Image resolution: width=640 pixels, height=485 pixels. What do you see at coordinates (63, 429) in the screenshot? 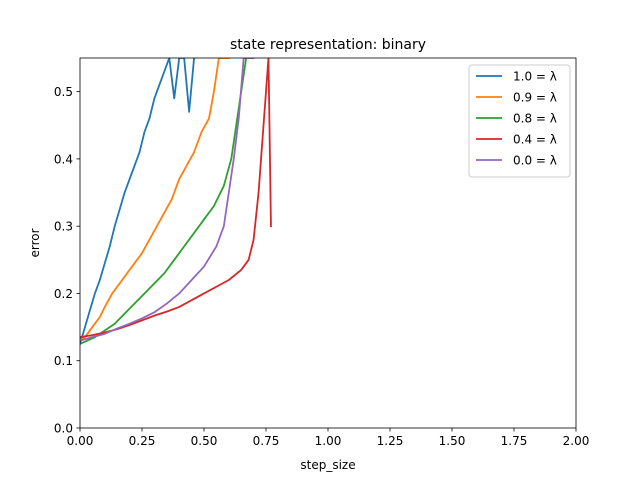
I see `y-tick-label: 0.0` at bounding box center [63, 429].